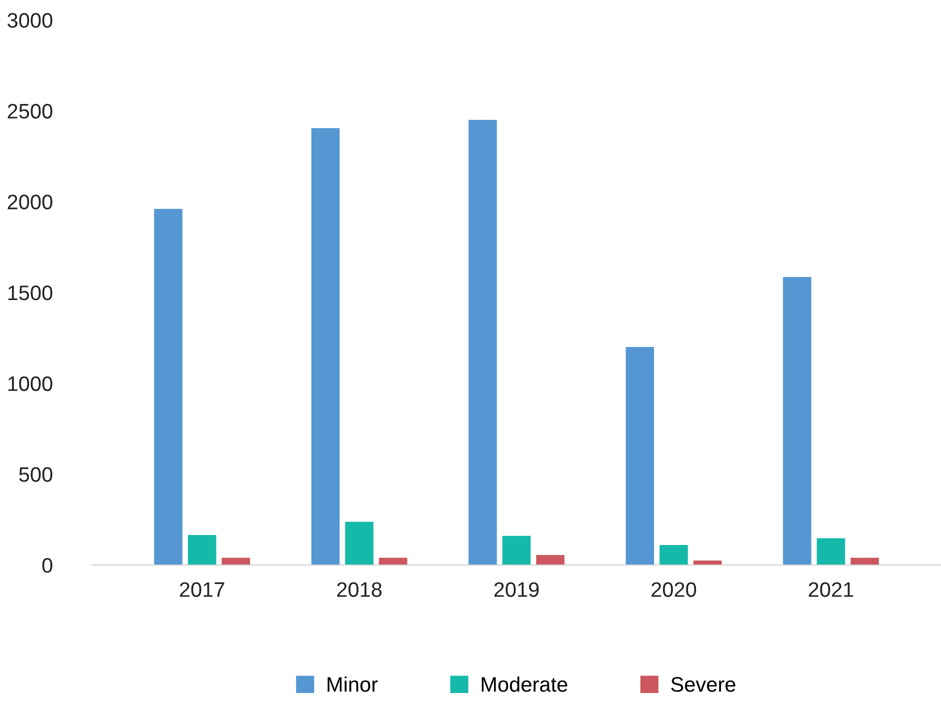 This screenshot has width=941, height=701. What do you see at coordinates (703, 684) in the screenshot?
I see `legend-label: Severe` at bounding box center [703, 684].